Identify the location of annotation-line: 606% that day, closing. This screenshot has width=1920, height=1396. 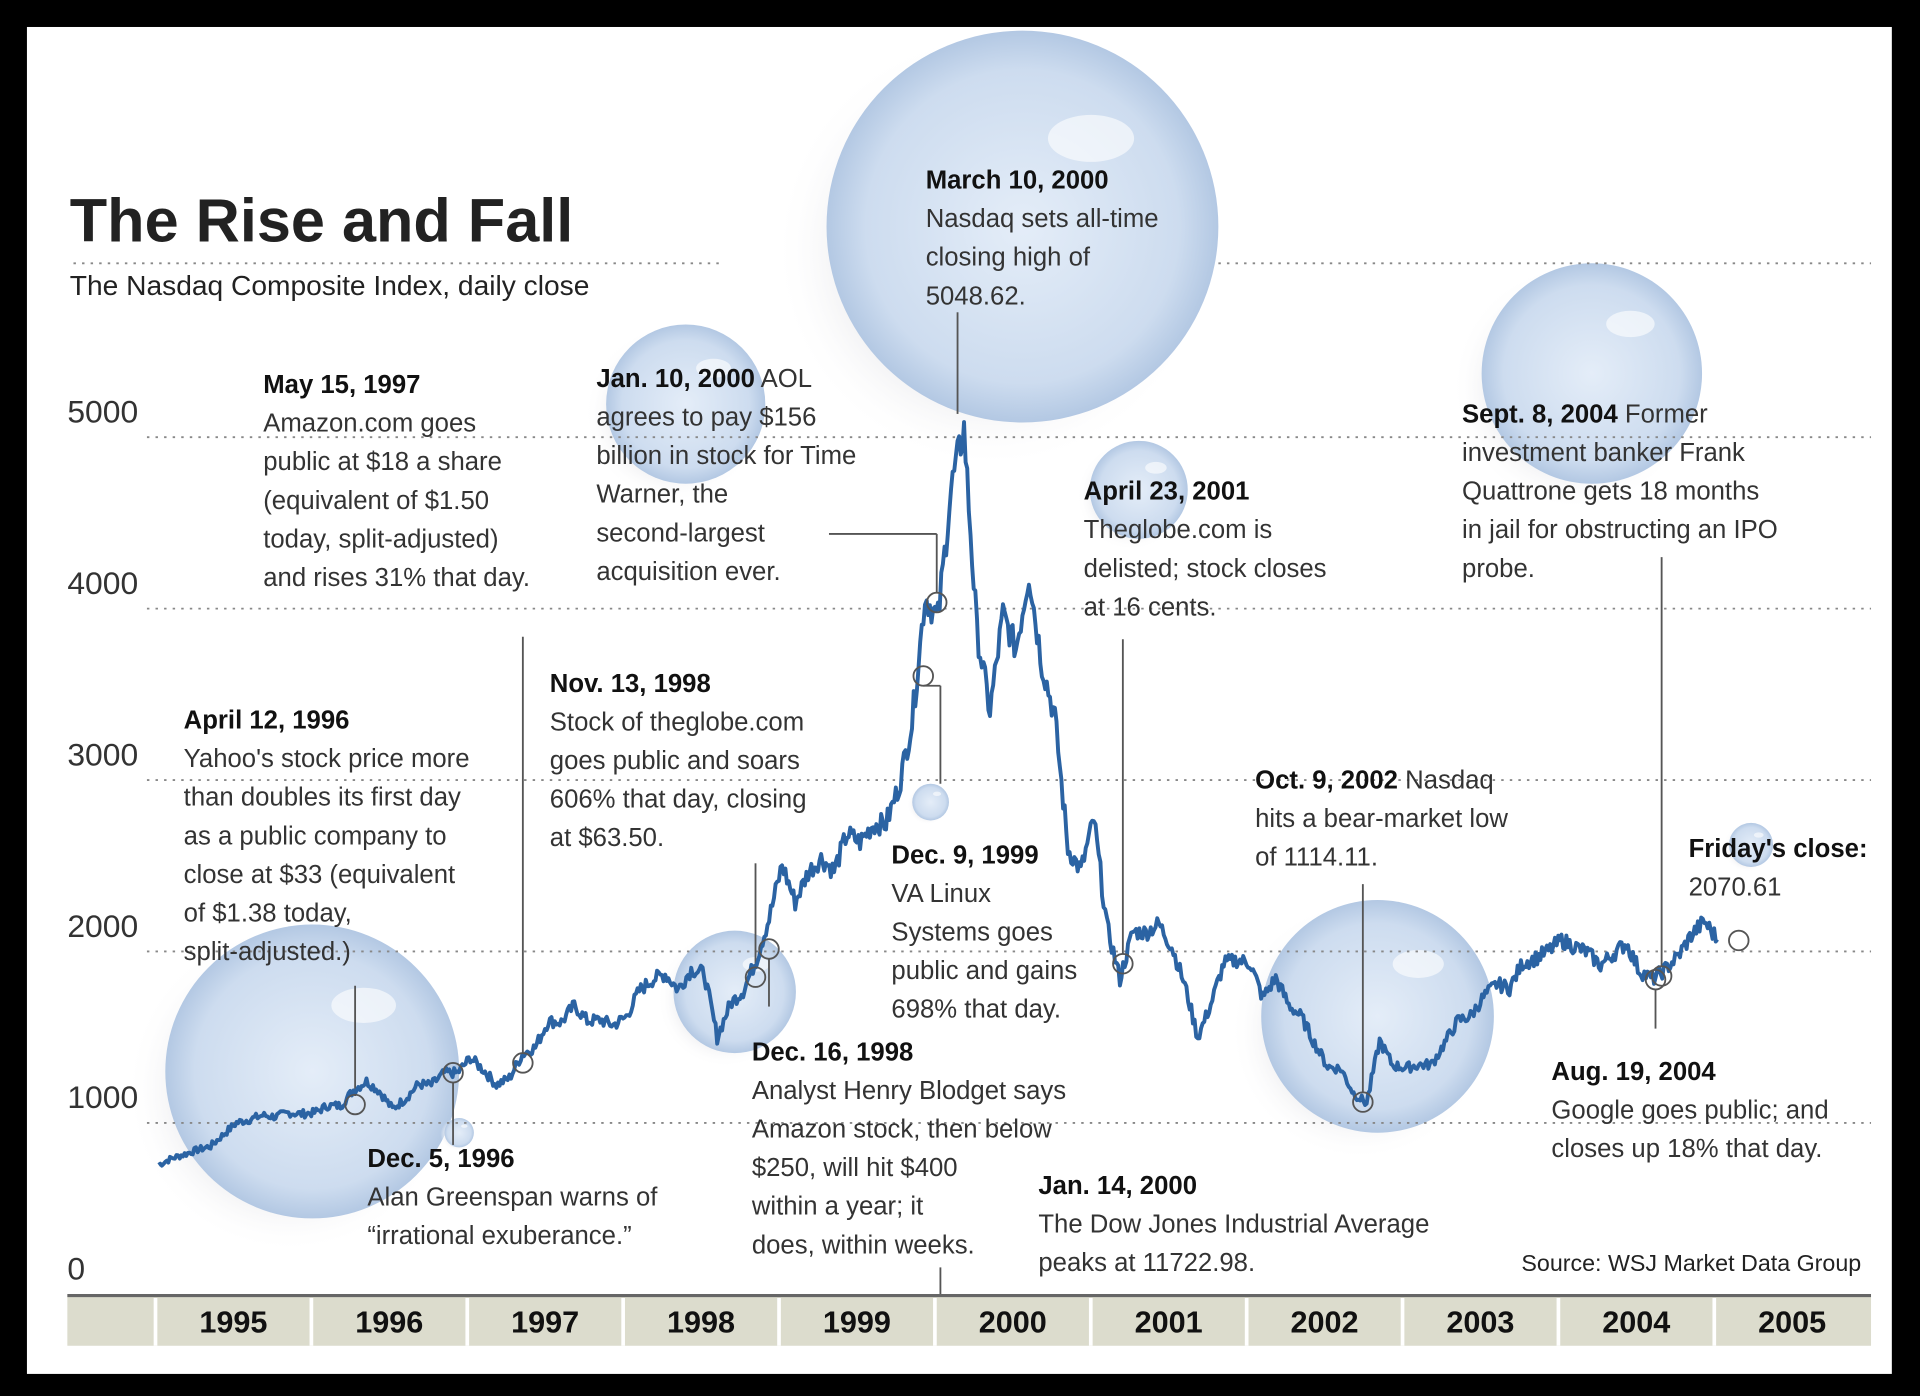
(678, 800).